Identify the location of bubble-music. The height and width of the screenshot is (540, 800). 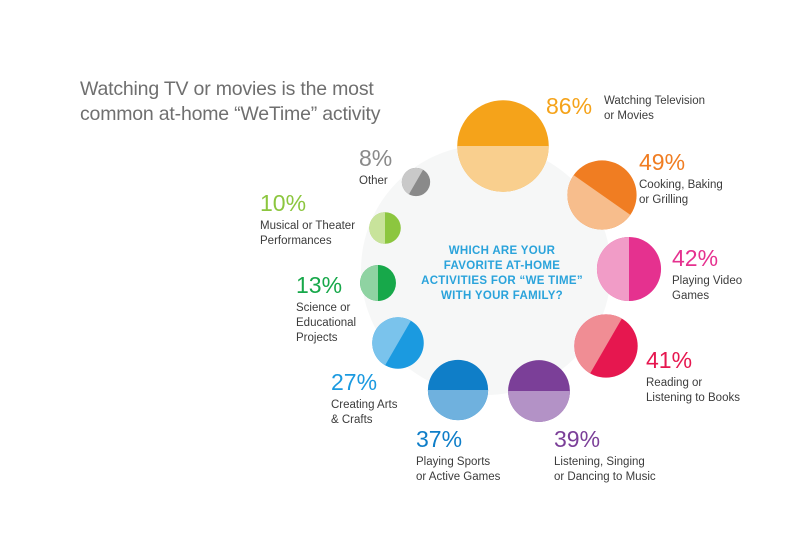
(539, 391).